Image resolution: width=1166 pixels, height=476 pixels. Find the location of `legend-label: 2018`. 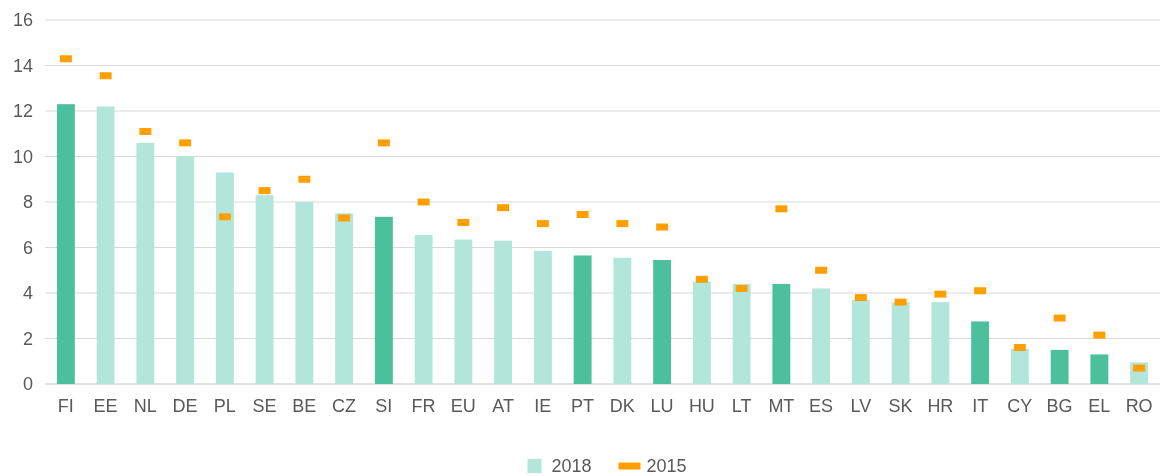

legend-label: 2018 is located at coordinates (571, 466).